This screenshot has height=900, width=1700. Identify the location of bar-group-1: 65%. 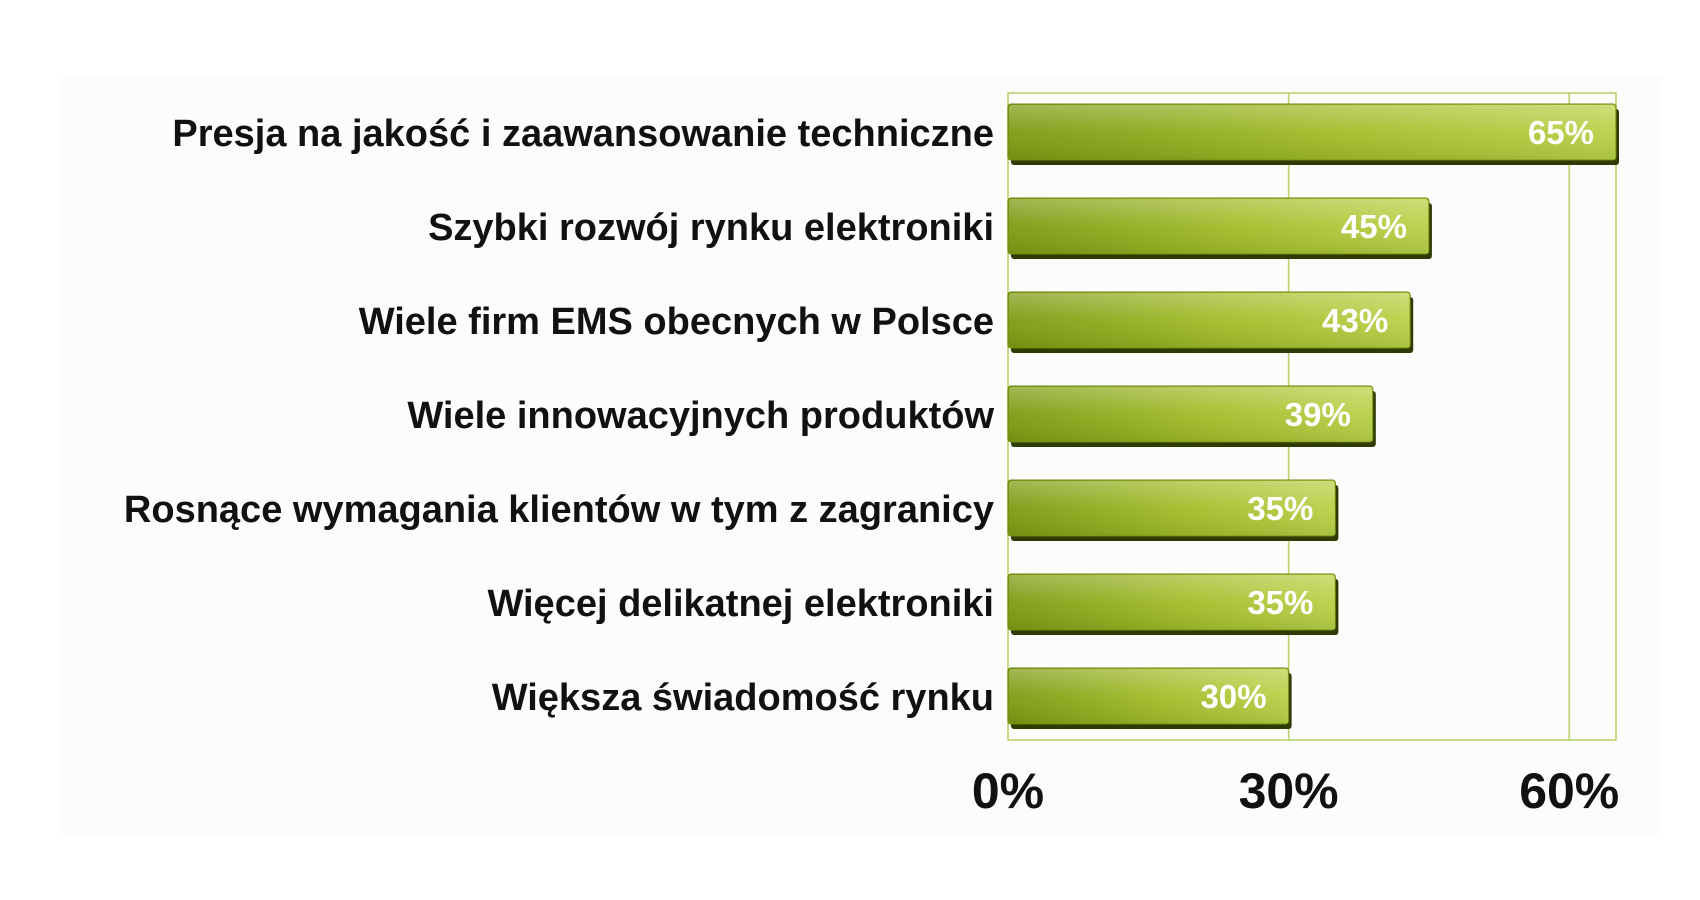
(1313, 134).